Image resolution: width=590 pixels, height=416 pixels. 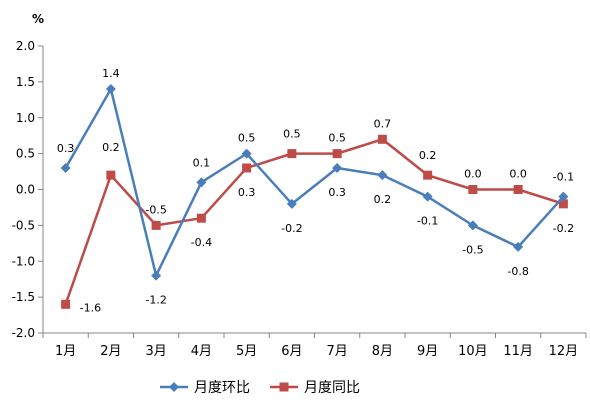 What do you see at coordinates (291, 228) in the screenshot?
I see `mom-data-label: -0.2` at bounding box center [291, 228].